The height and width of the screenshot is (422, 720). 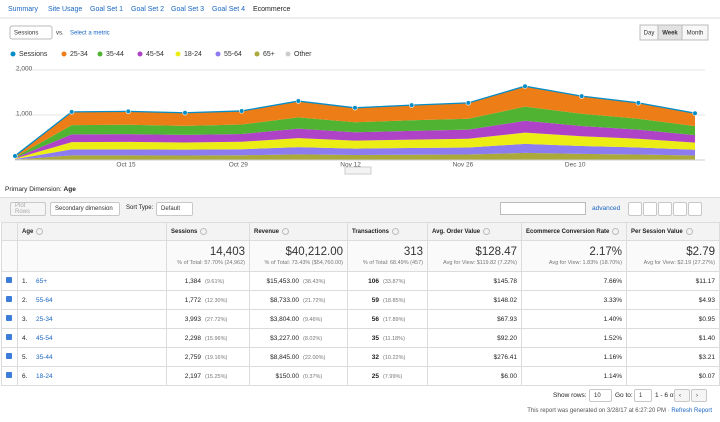 I want to click on x-tick-label: Nov 12, so click(x=350, y=165).